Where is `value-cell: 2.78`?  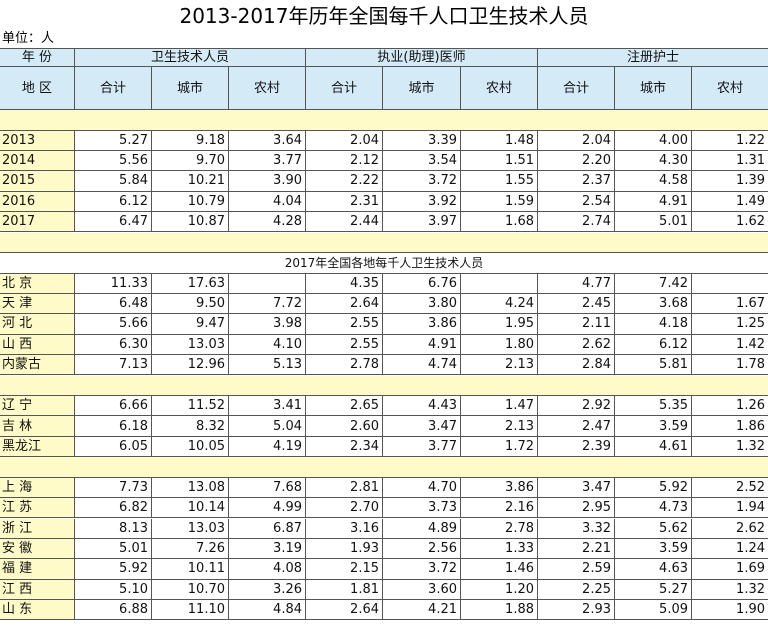
value-cell: 2.78 is located at coordinates (344, 365).